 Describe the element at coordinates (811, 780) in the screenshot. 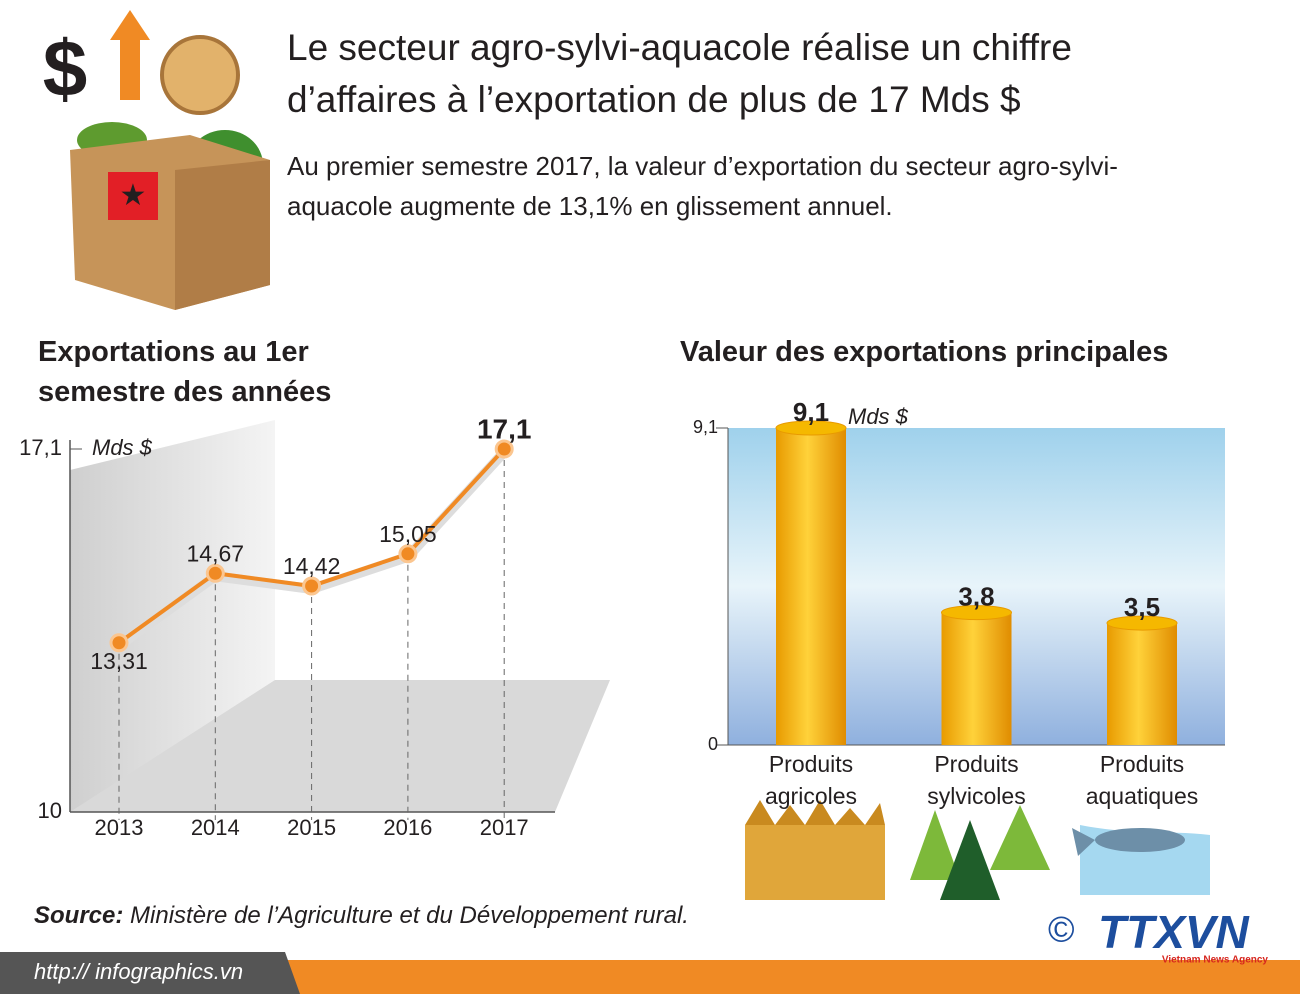

I see `x-tick-label: Produits agricoles` at that location.